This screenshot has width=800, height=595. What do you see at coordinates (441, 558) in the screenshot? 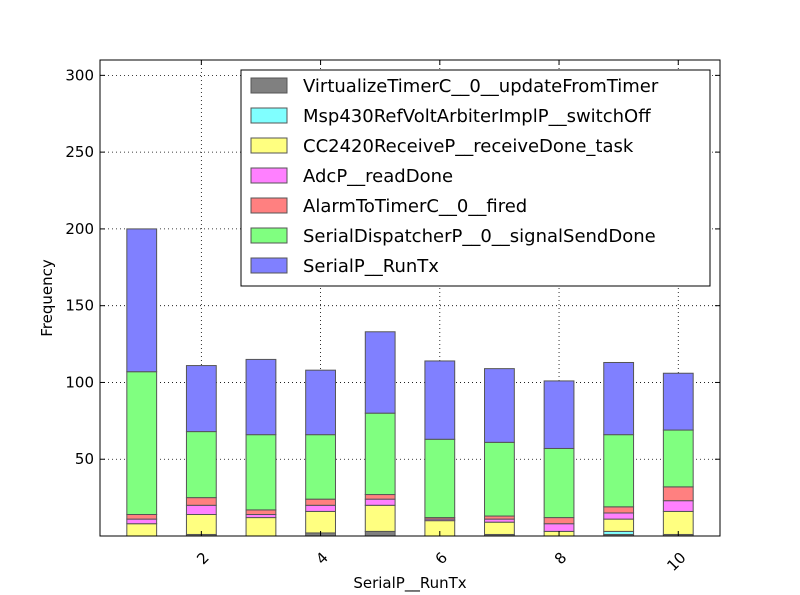
I see `x-tick-label: 6` at bounding box center [441, 558].